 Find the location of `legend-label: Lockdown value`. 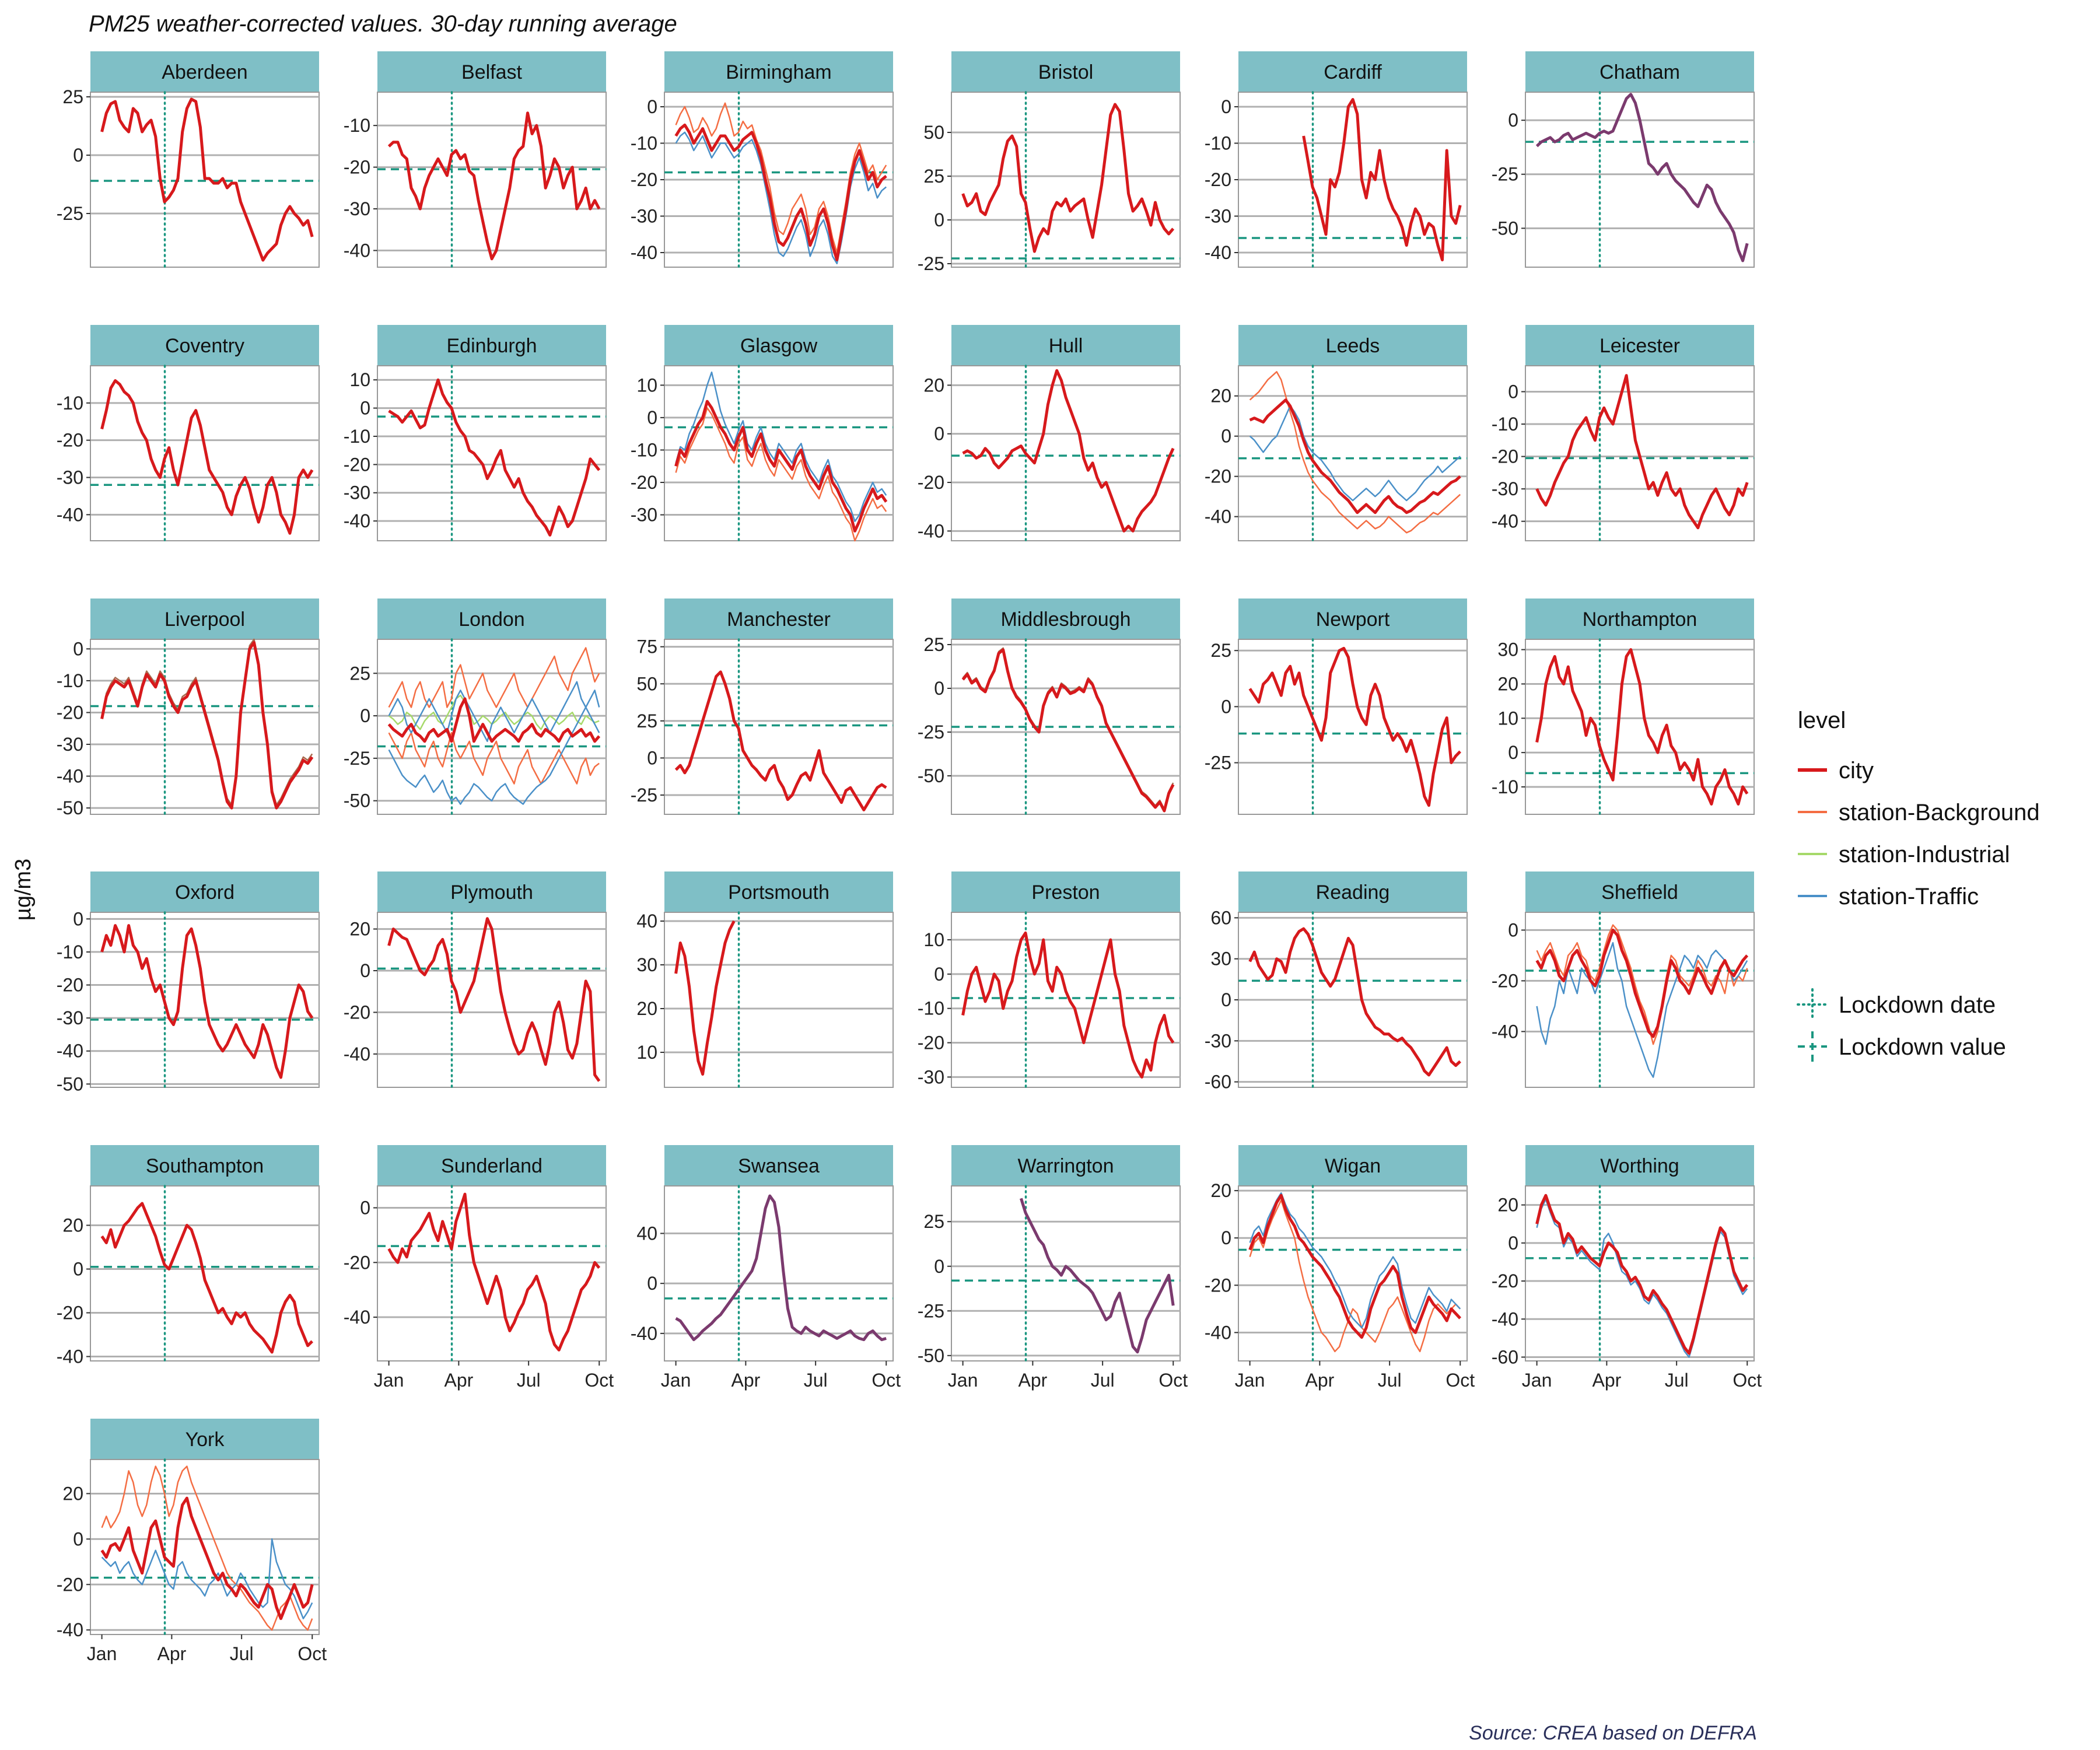

legend-label: Lockdown value is located at coordinates (1922, 1047).